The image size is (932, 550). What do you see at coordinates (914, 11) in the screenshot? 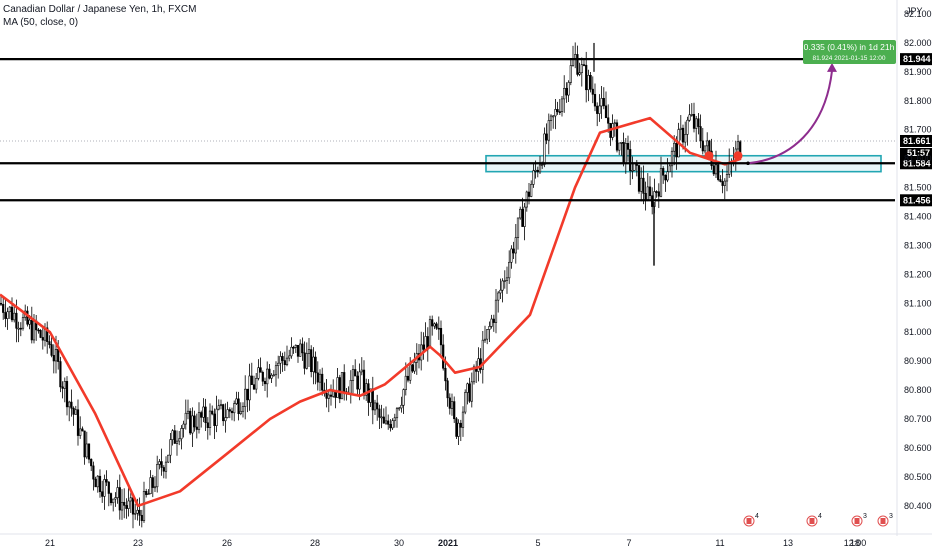
I see `currency-label: JPY` at bounding box center [914, 11].